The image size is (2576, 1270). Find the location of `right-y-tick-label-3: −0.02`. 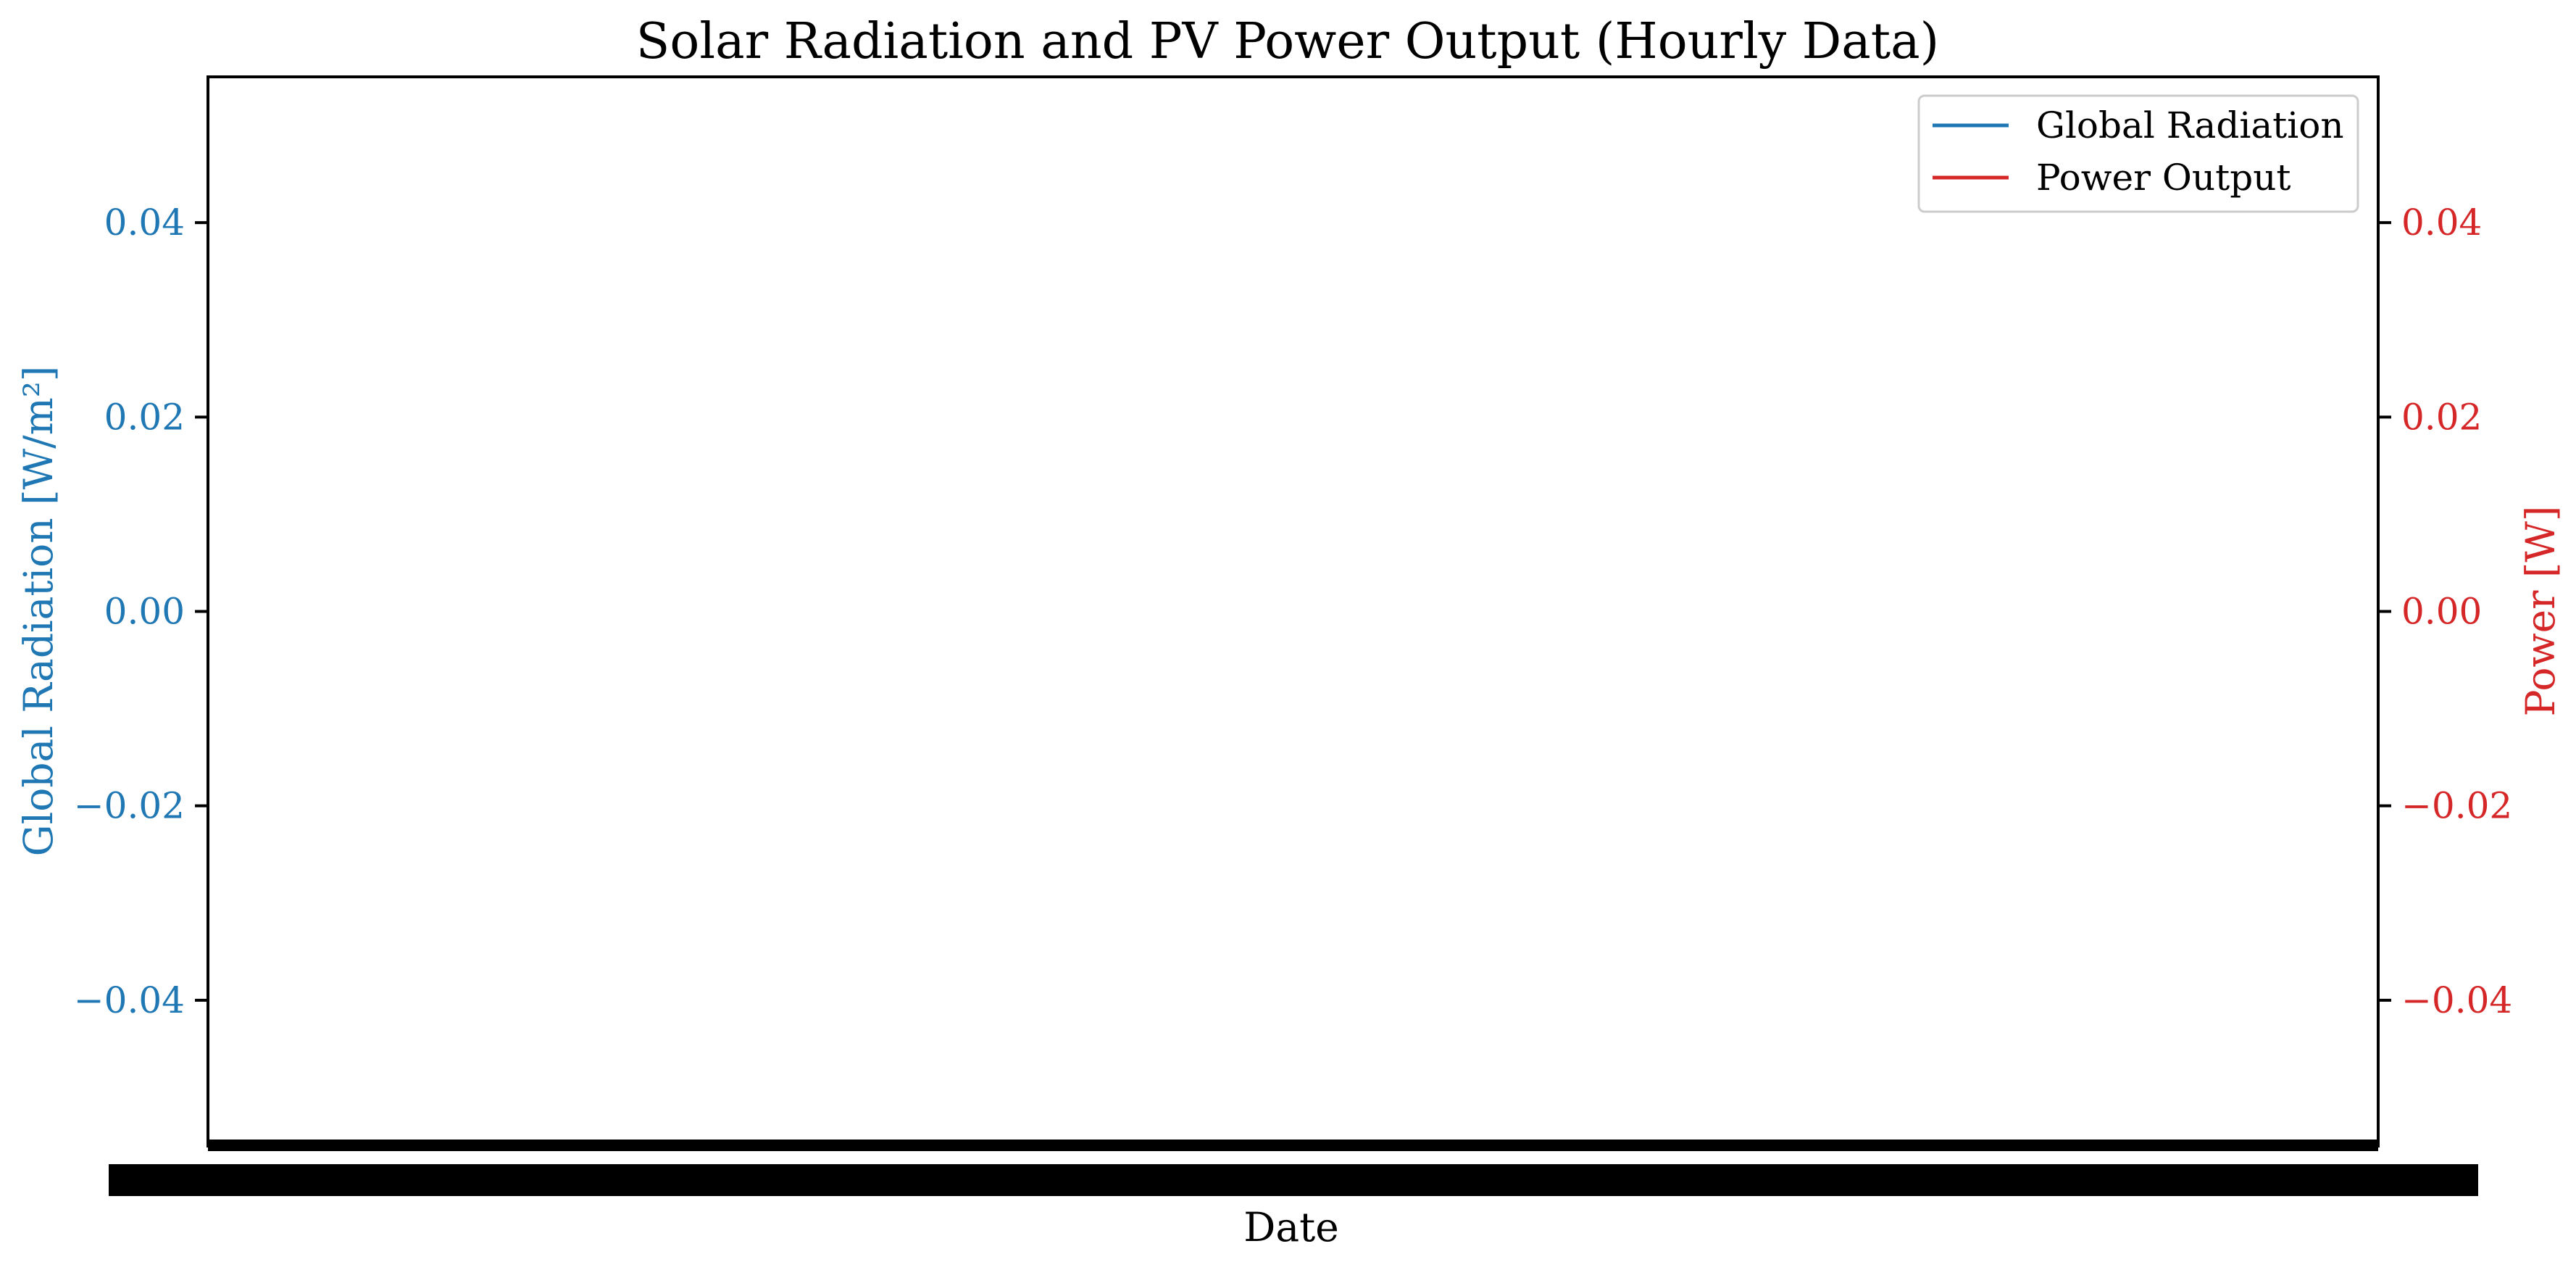

right-y-tick-label-3: −0.02 is located at coordinates (2456, 806).